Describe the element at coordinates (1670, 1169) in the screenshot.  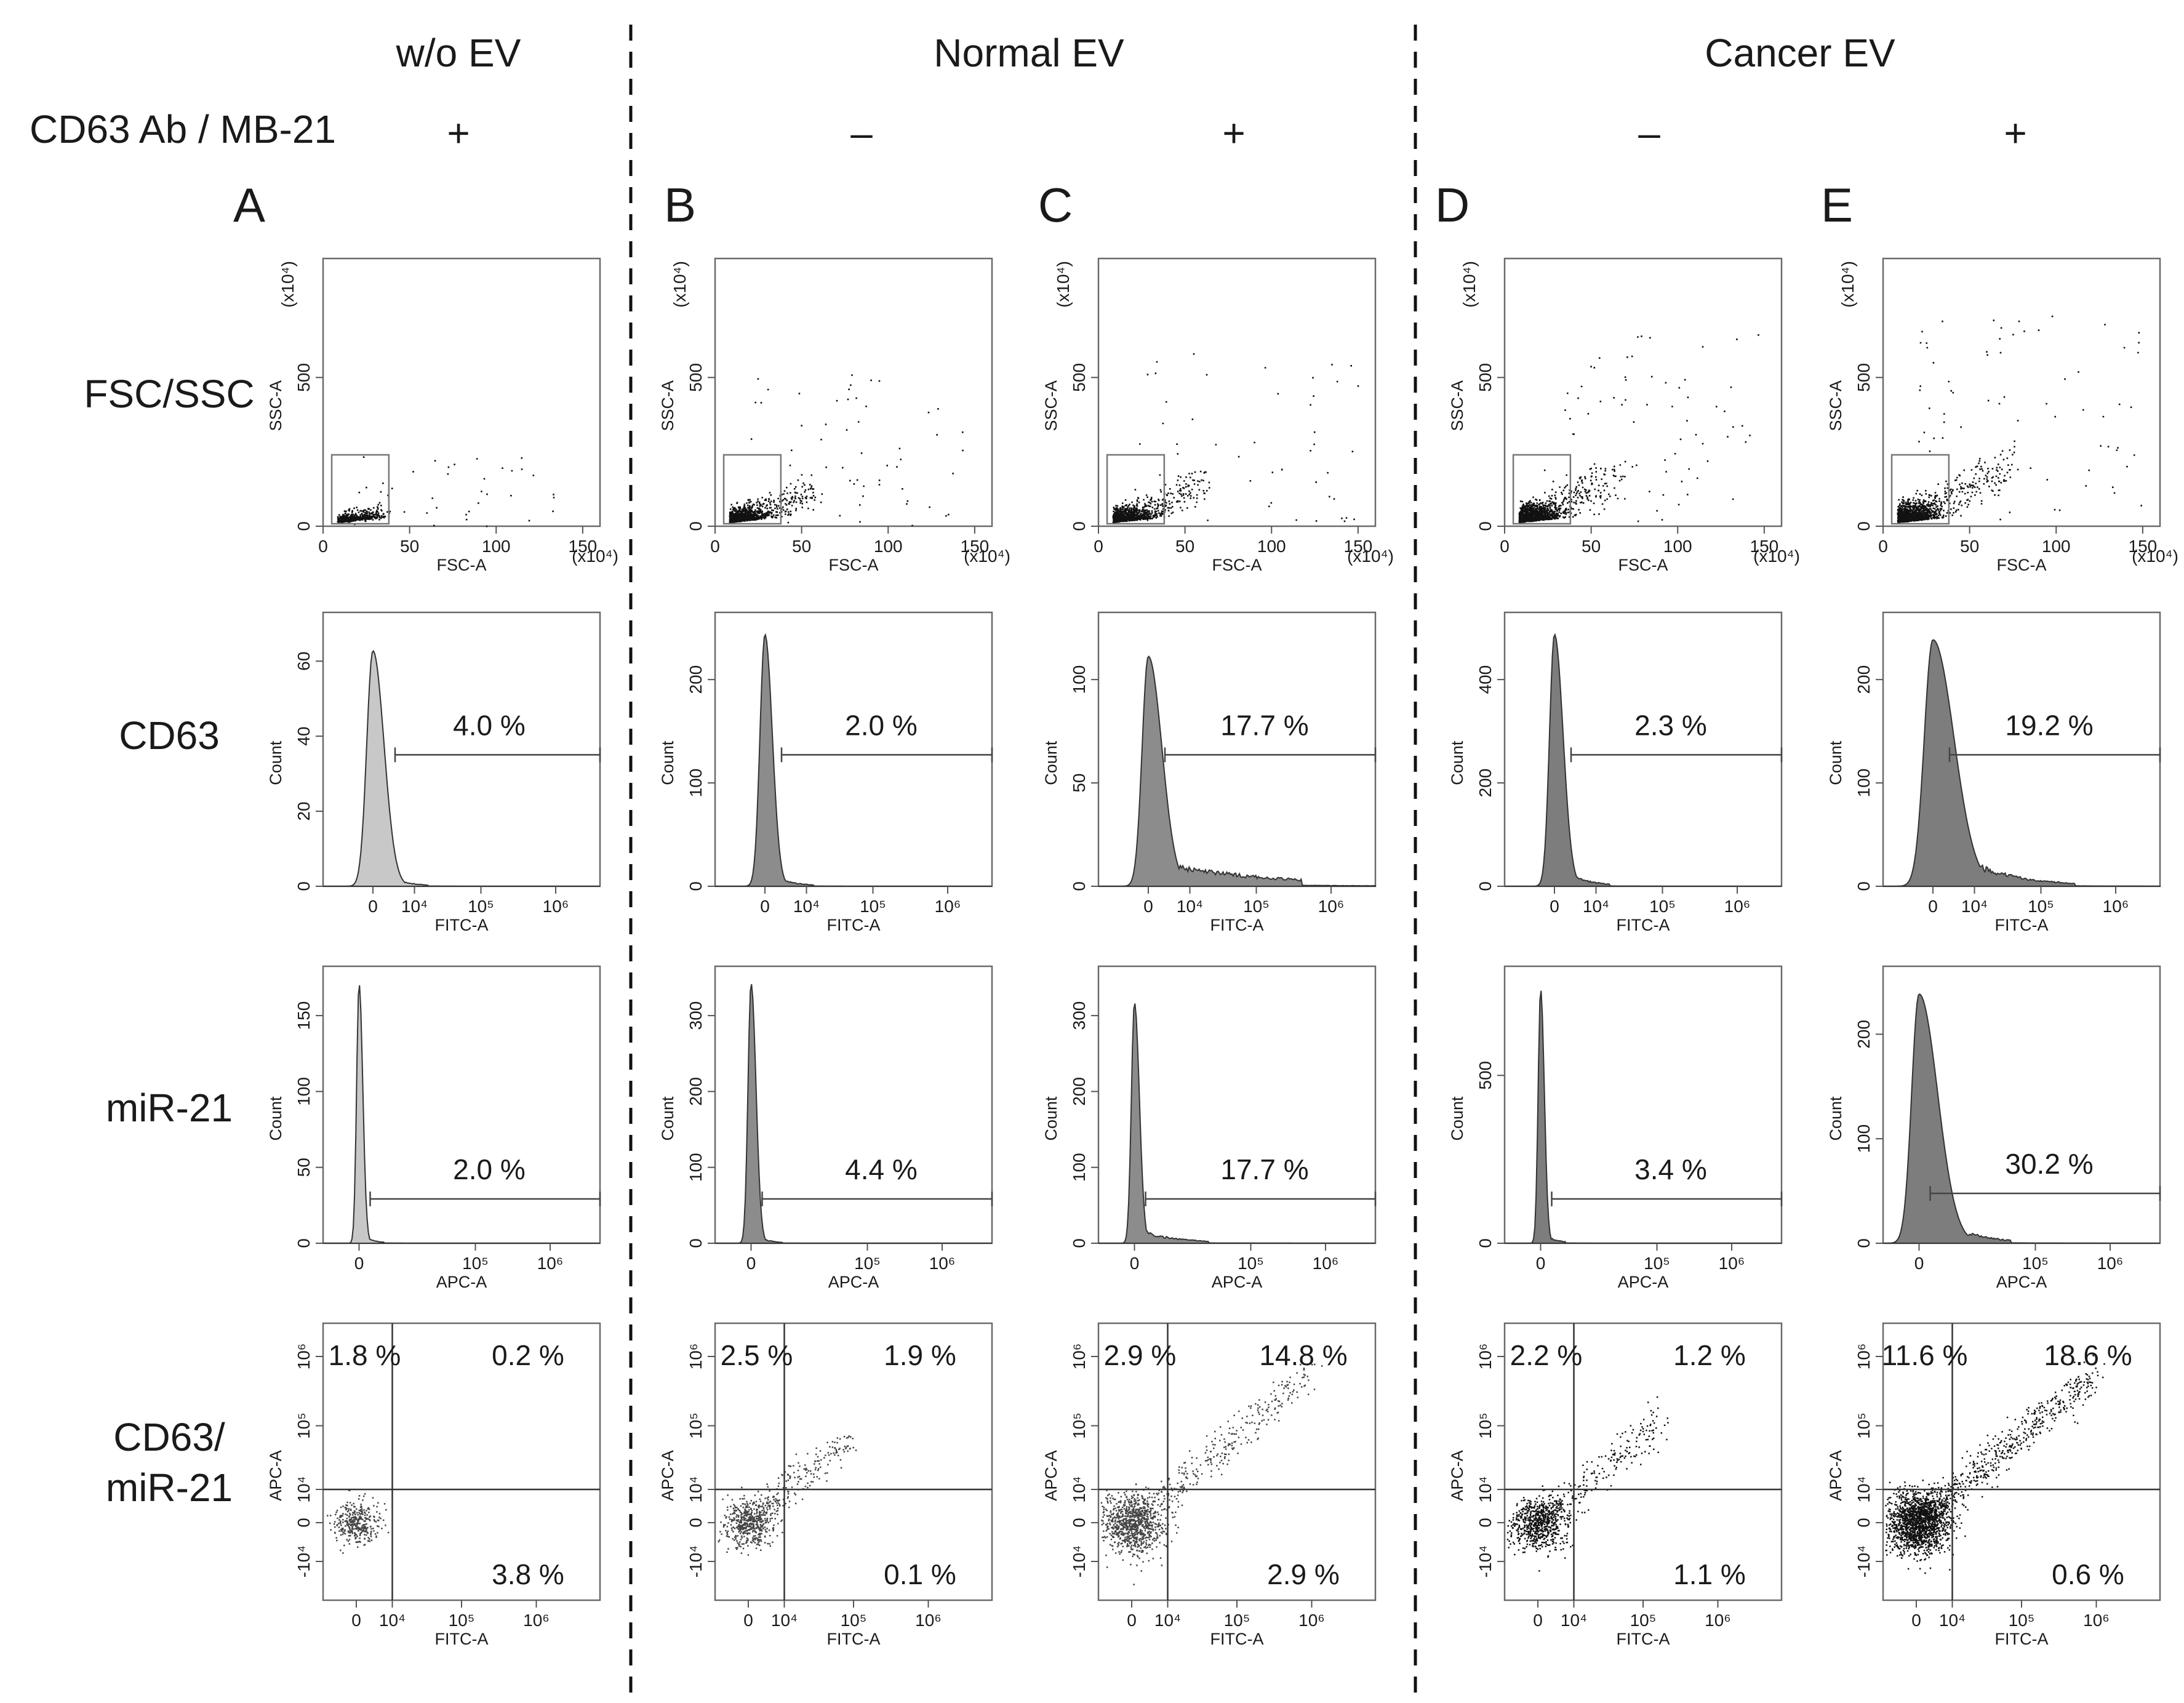
I see `positive-percent: 3.4 %` at that location.